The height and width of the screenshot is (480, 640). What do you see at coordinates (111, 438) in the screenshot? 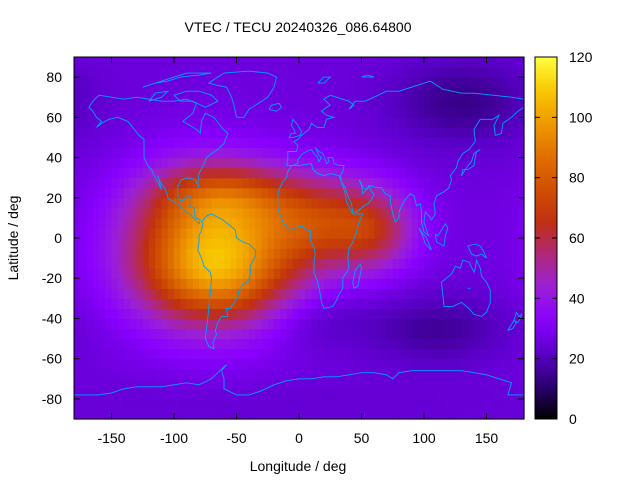
I see `x-tick-label: -150` at bounding box center [111, 438].